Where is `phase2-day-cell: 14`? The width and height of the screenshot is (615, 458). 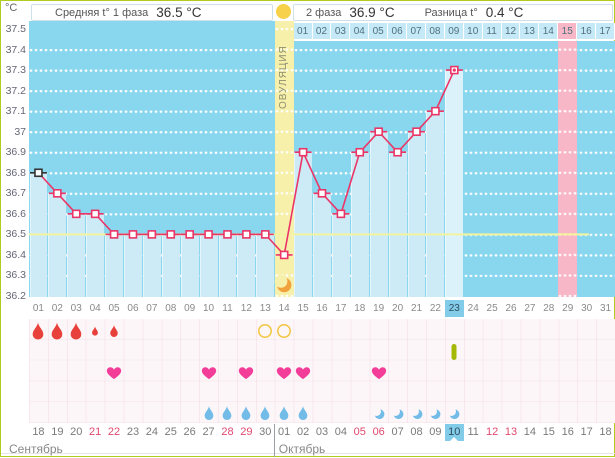
phase2-day-cell: 14 is located at coordinates (549, 31).